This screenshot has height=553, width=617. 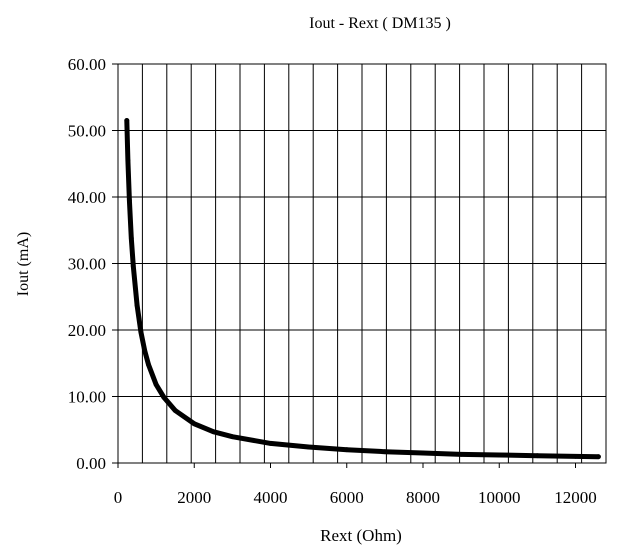 What do you see at coordinates (380, 23) in the screenshot?
I see `chart-title: Iout - Rext ( DM135 )` at bounding box center [380, 23].